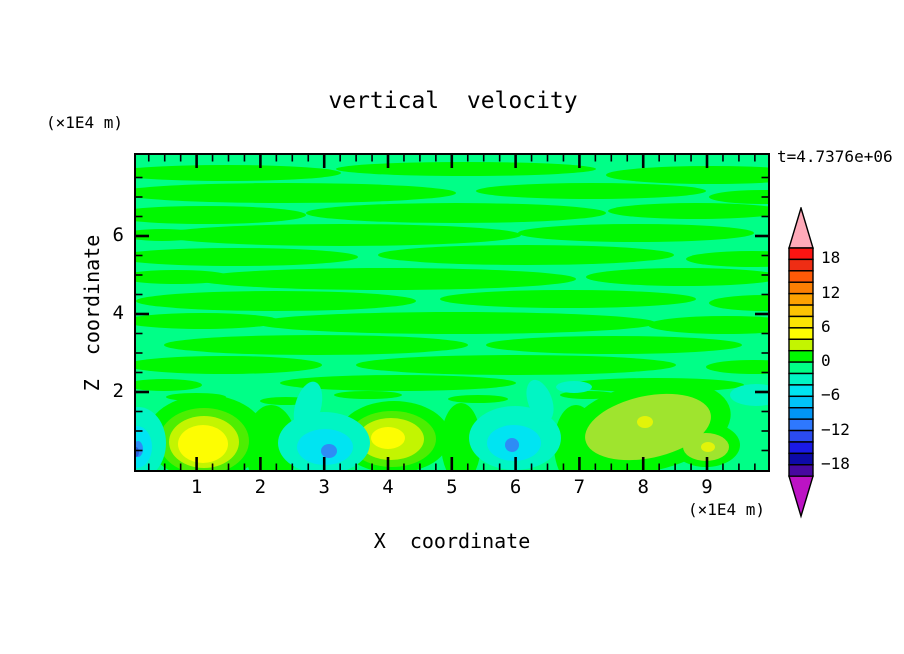 This screenshot has width=904, height=654. What do you see at coordinates (118, 391) in the screenshot?
I see `y-tick-label: 2` at bounding box center [118, 391].